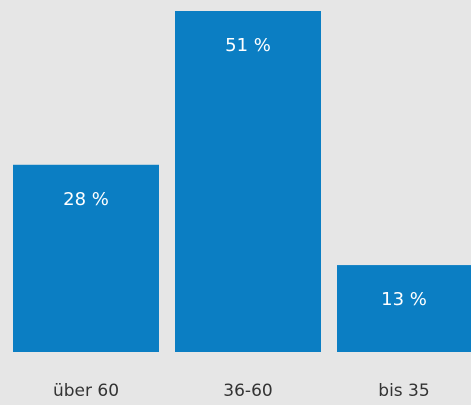 The height and width of the screenshot is (405, 471). What do you see at coordinates (86, 391) in the screenshot?
I see `x-tick-label: über 60` at bounding box center [86, 391].